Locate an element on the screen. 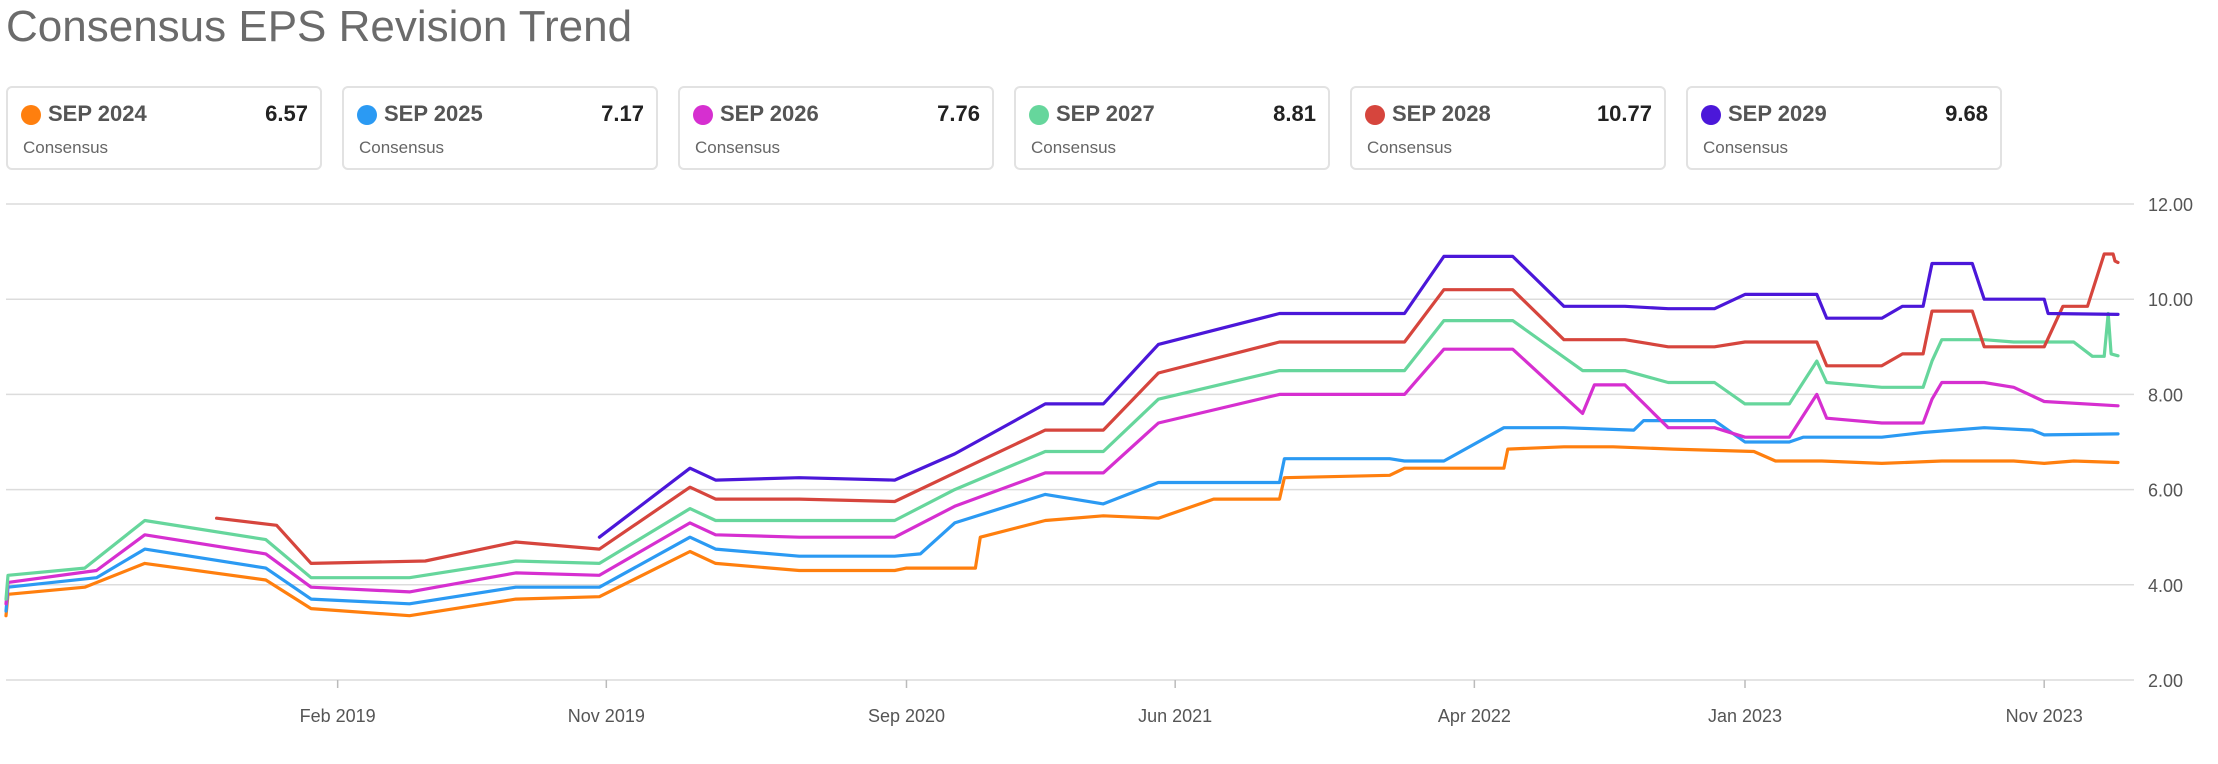 Image resolution: width=2218 pixels, height=764 pixels. x-tick-label: Jan 2023 is located at coordinates (1745, 716).